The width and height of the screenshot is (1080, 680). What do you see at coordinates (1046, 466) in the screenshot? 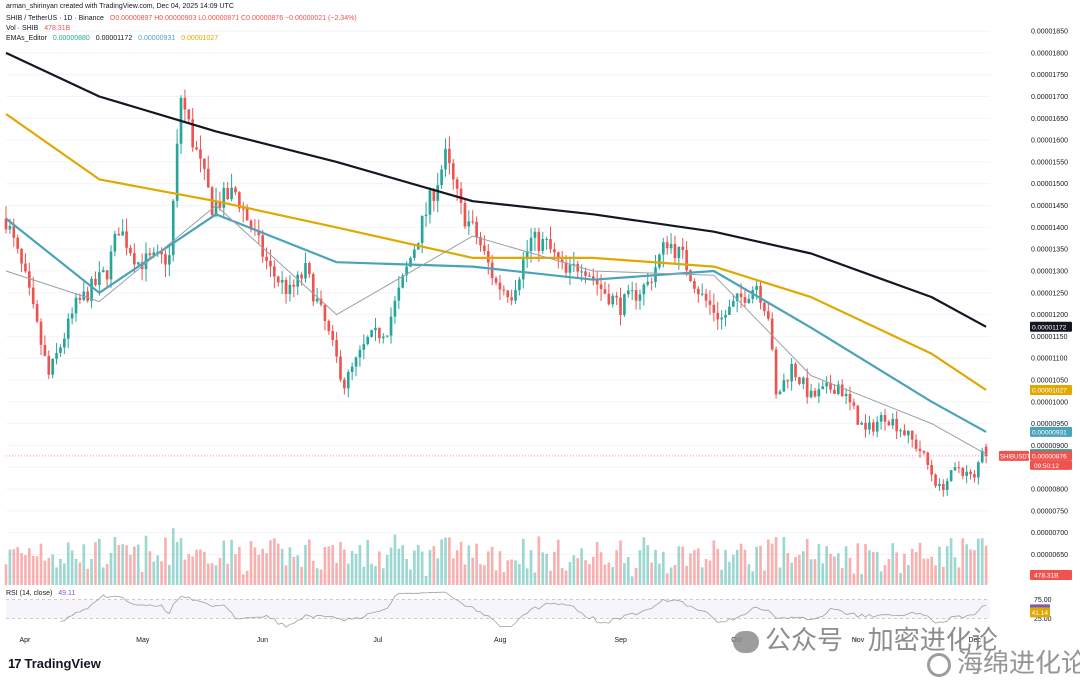
I see `countdown-label: 09:50:12` at bounding box center [1046, 466].